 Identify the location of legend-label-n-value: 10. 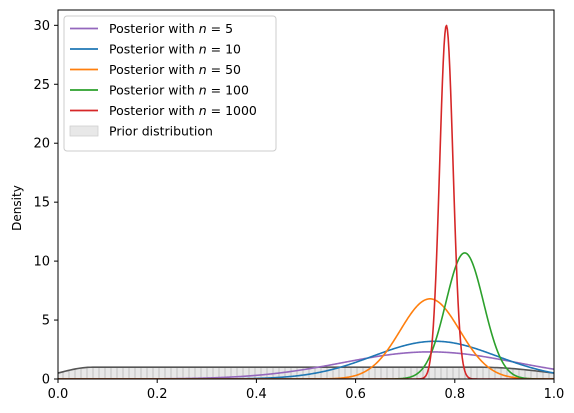
(233, 49).